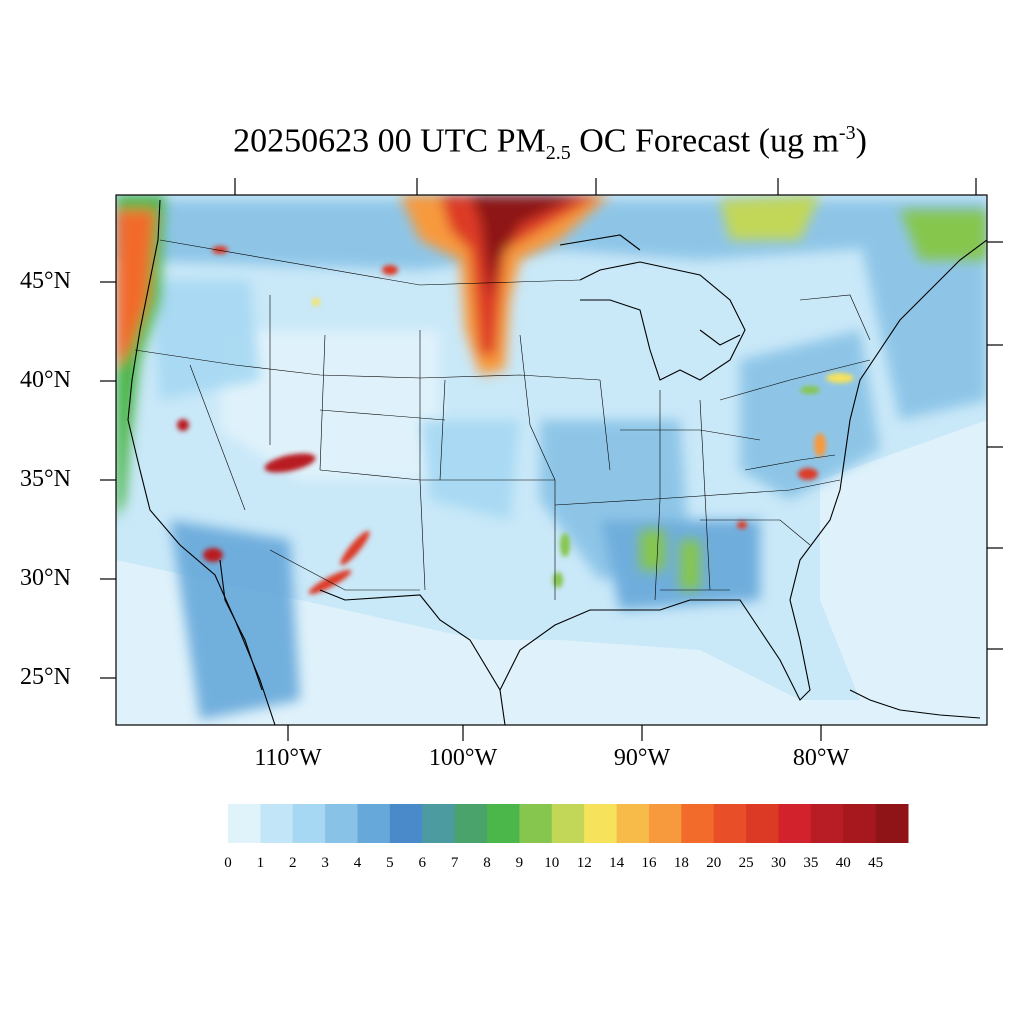  Describe the element at coordinates (45, 479) in the screenshot. I see `lat-label-35n: 35°N` at that location.